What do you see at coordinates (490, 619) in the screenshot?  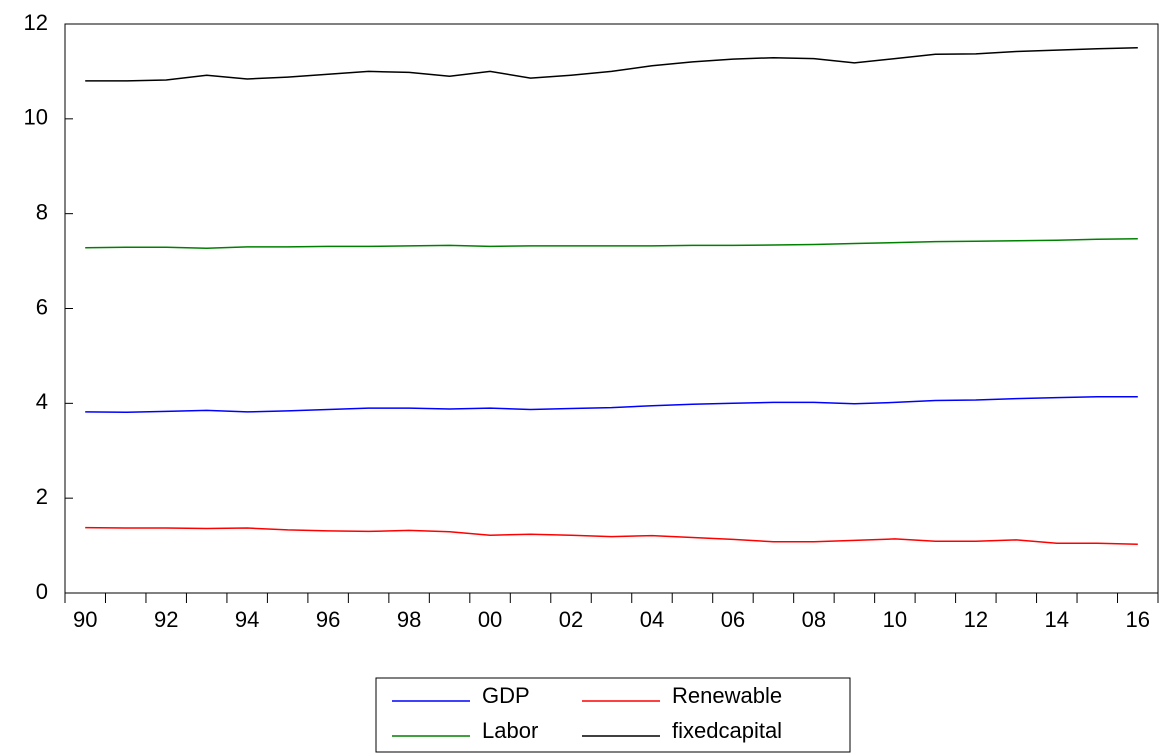 I see `x-tick-label: 00` at bounding box center [490, 619].